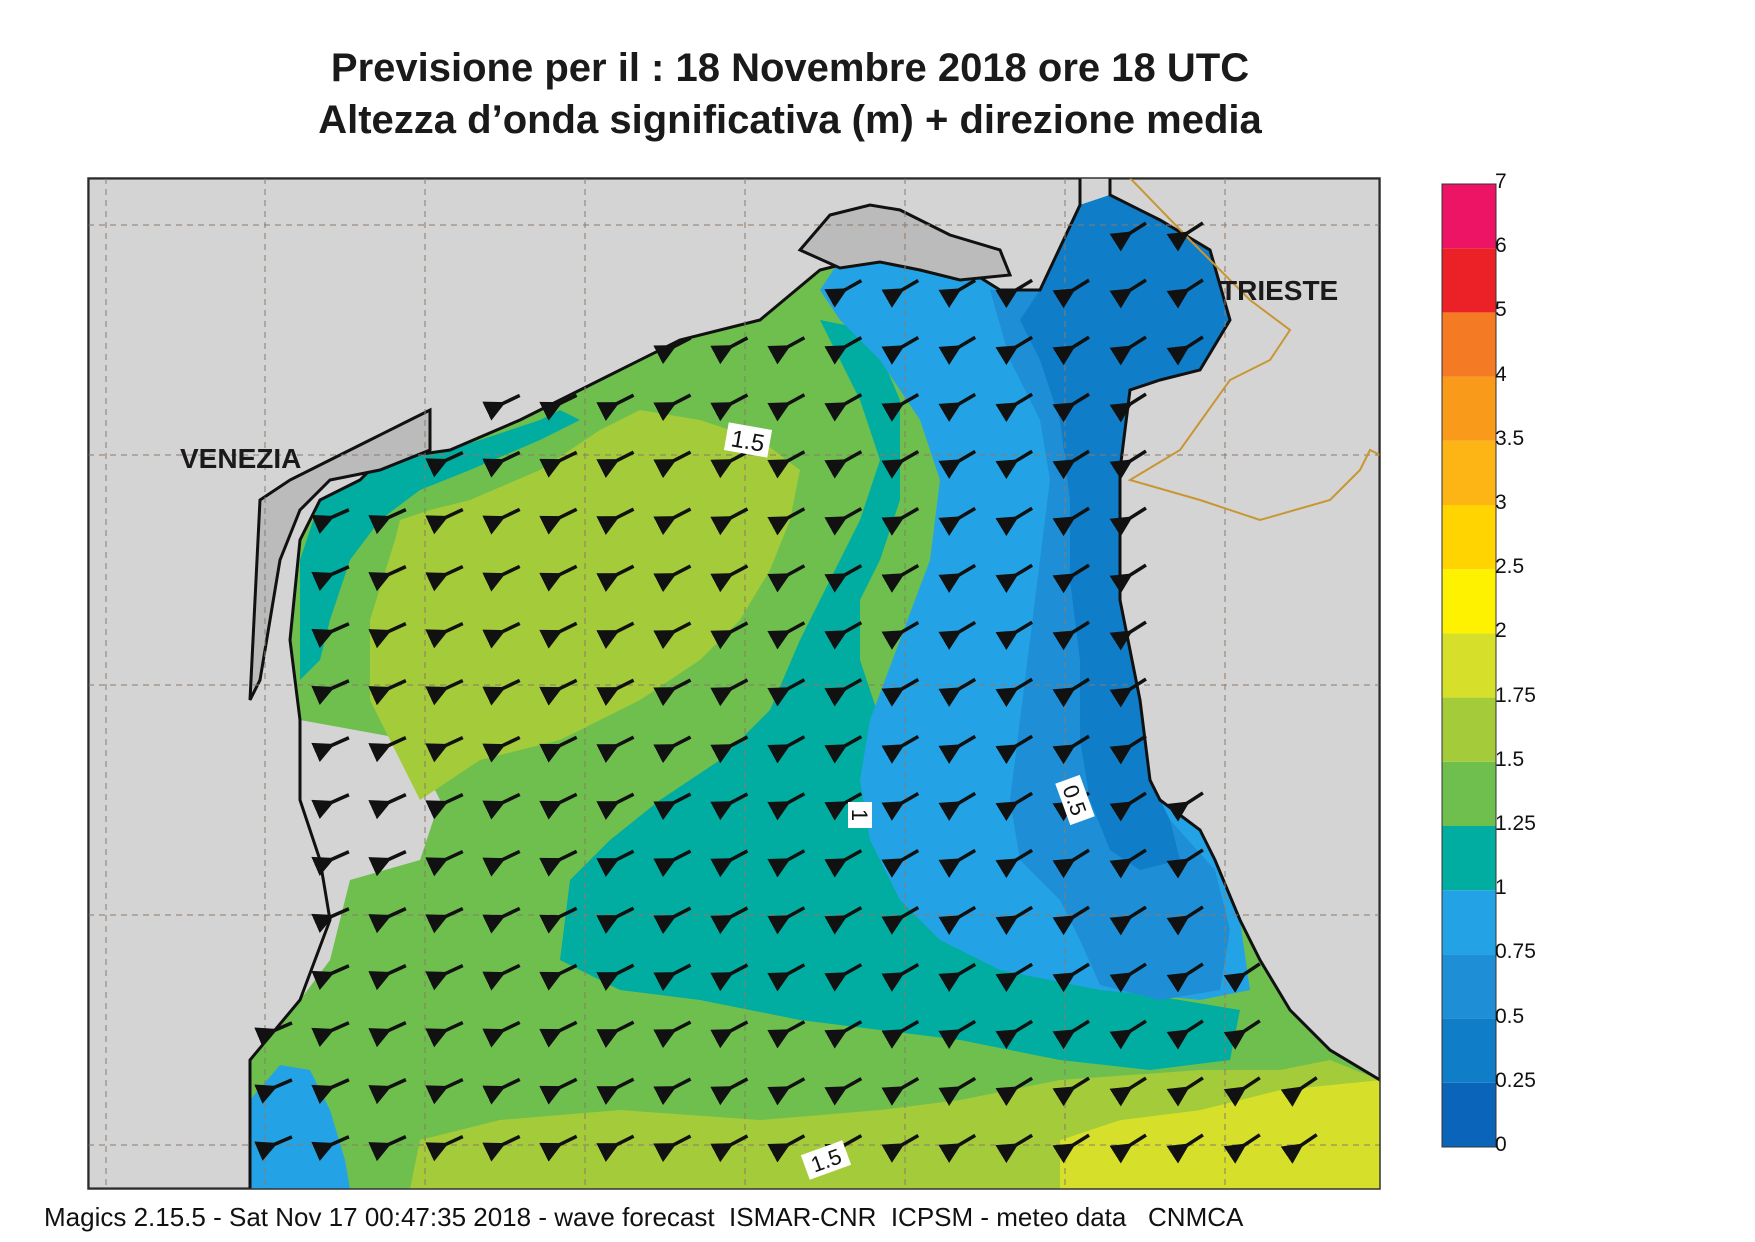 This screenshot has height=1242, width=1755. What do you see at coordinates (1510, 759) in the screenshot?
I see `legend-label: 1.5` at bounding box center [1510, 759].